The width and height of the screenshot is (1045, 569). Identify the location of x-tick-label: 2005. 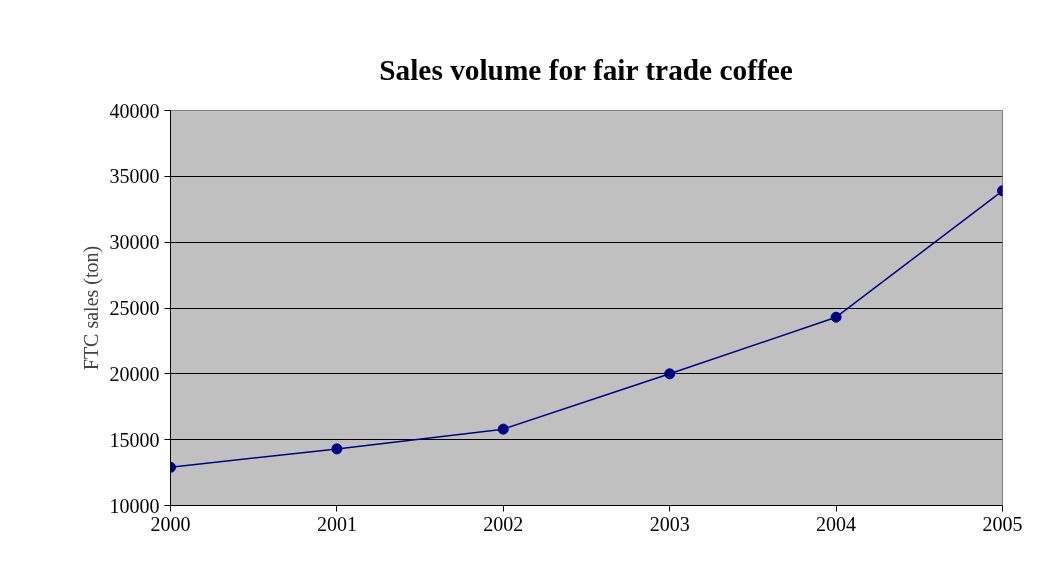
(1002, 523).